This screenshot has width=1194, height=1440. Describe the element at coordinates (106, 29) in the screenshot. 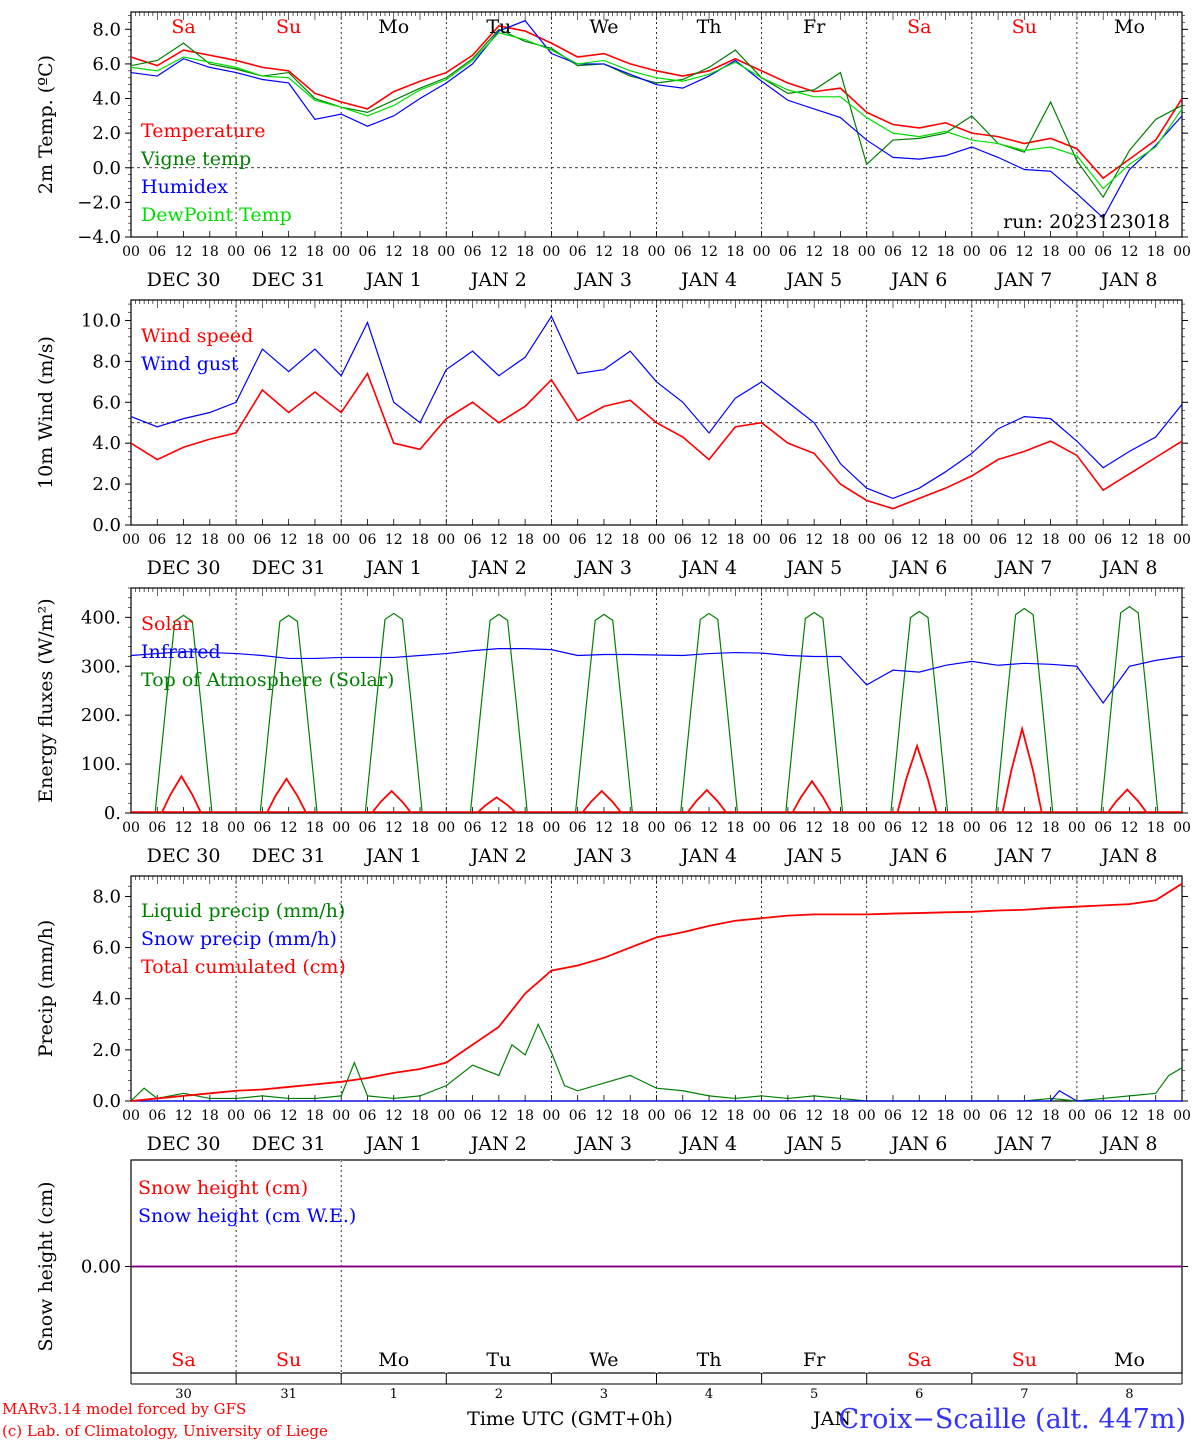

I see `y-tick-label: 8.0` at that location.